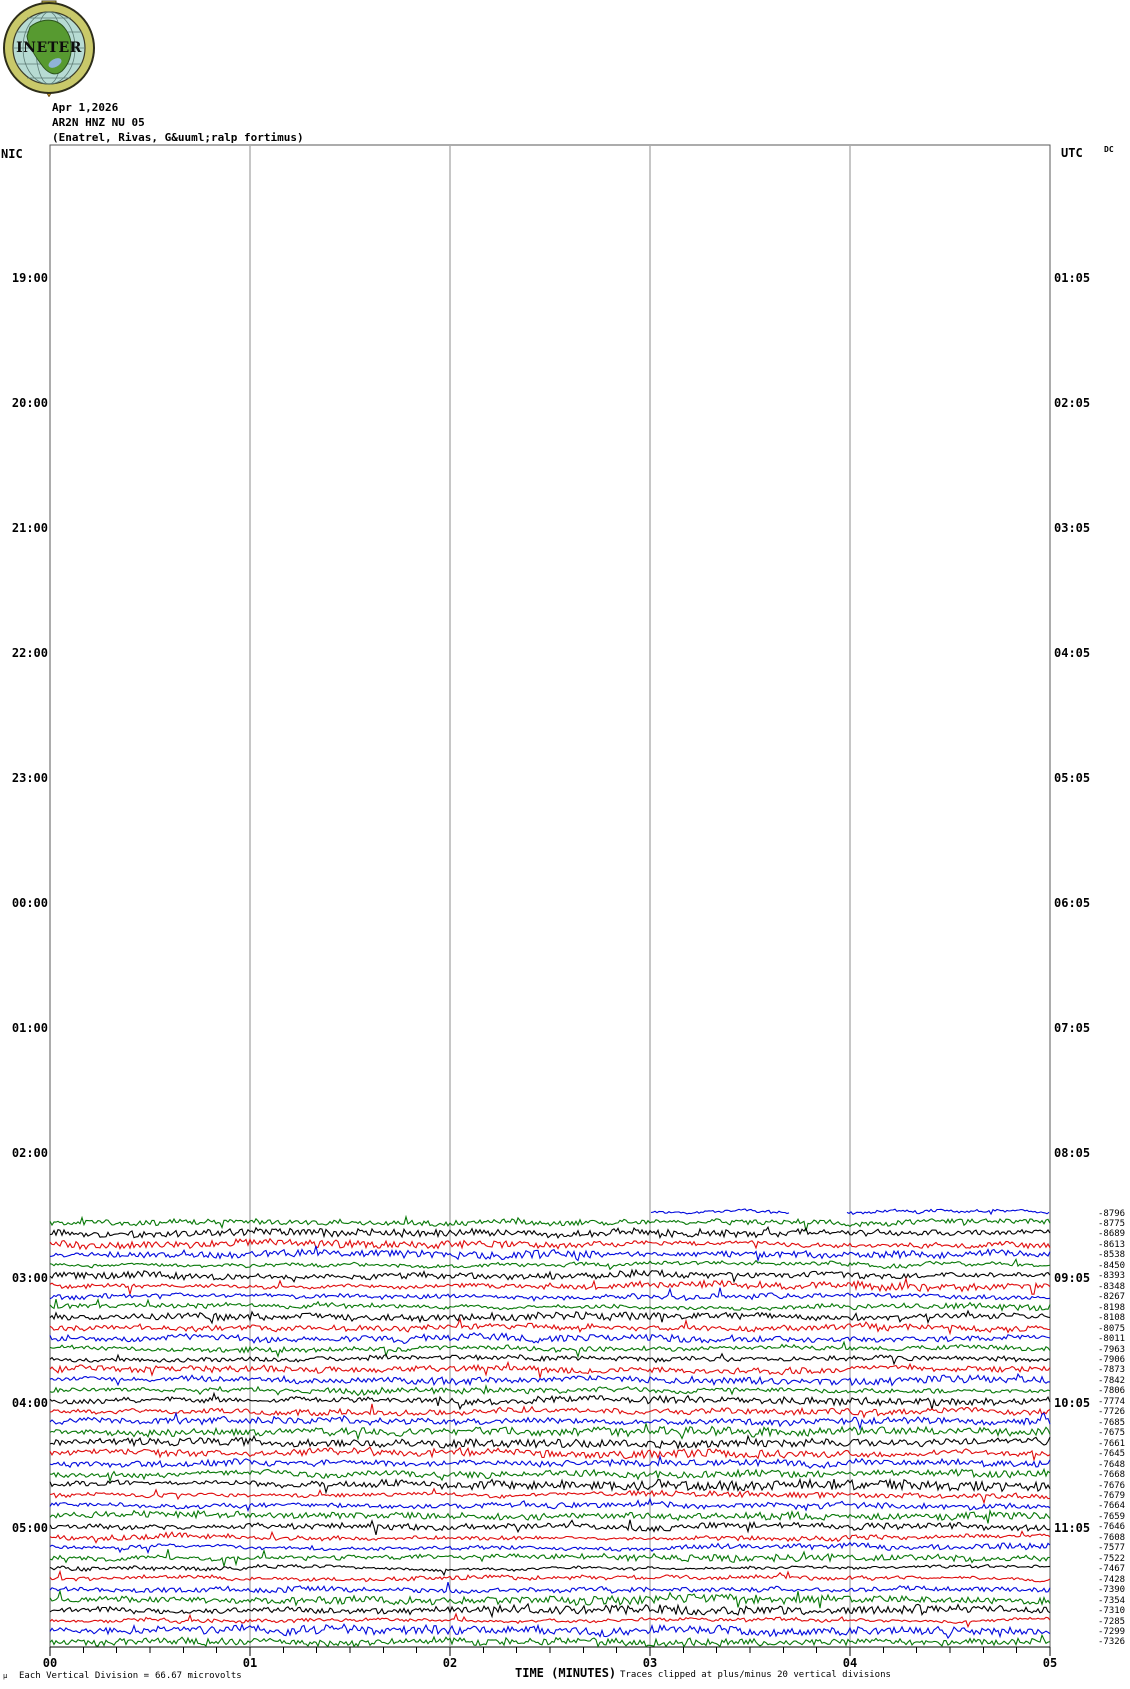  What do you see at coordinates (1112, 1401) in the screenshot?
I see `dc-offset-value: -7774` at bounding box center [1112, 1401].